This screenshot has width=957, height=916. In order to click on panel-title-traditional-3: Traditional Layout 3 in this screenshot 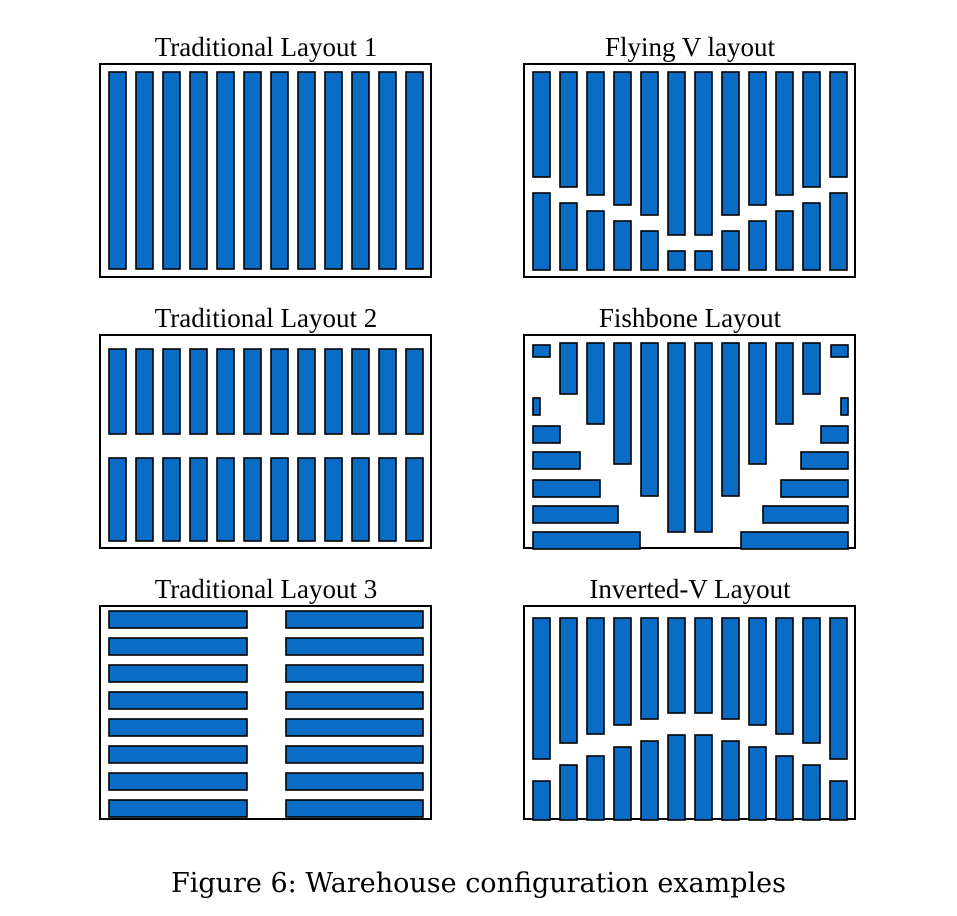, I will do `click(266, 589)`.